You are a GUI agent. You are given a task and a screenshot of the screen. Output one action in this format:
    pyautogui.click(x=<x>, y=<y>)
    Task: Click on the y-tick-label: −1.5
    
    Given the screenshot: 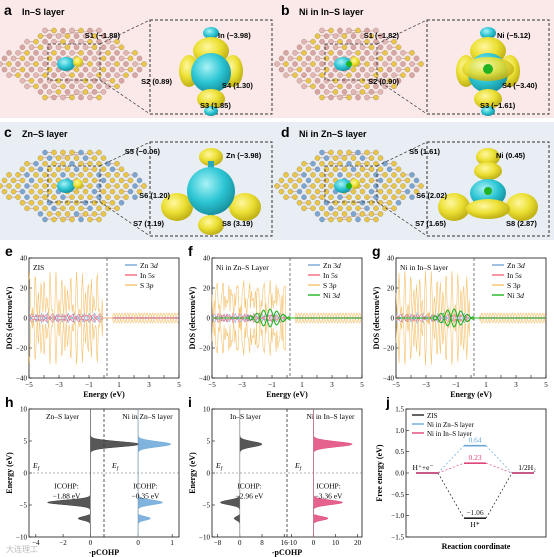 What is the action you would take?
    pyautogui.click(x=397, y=538)
    